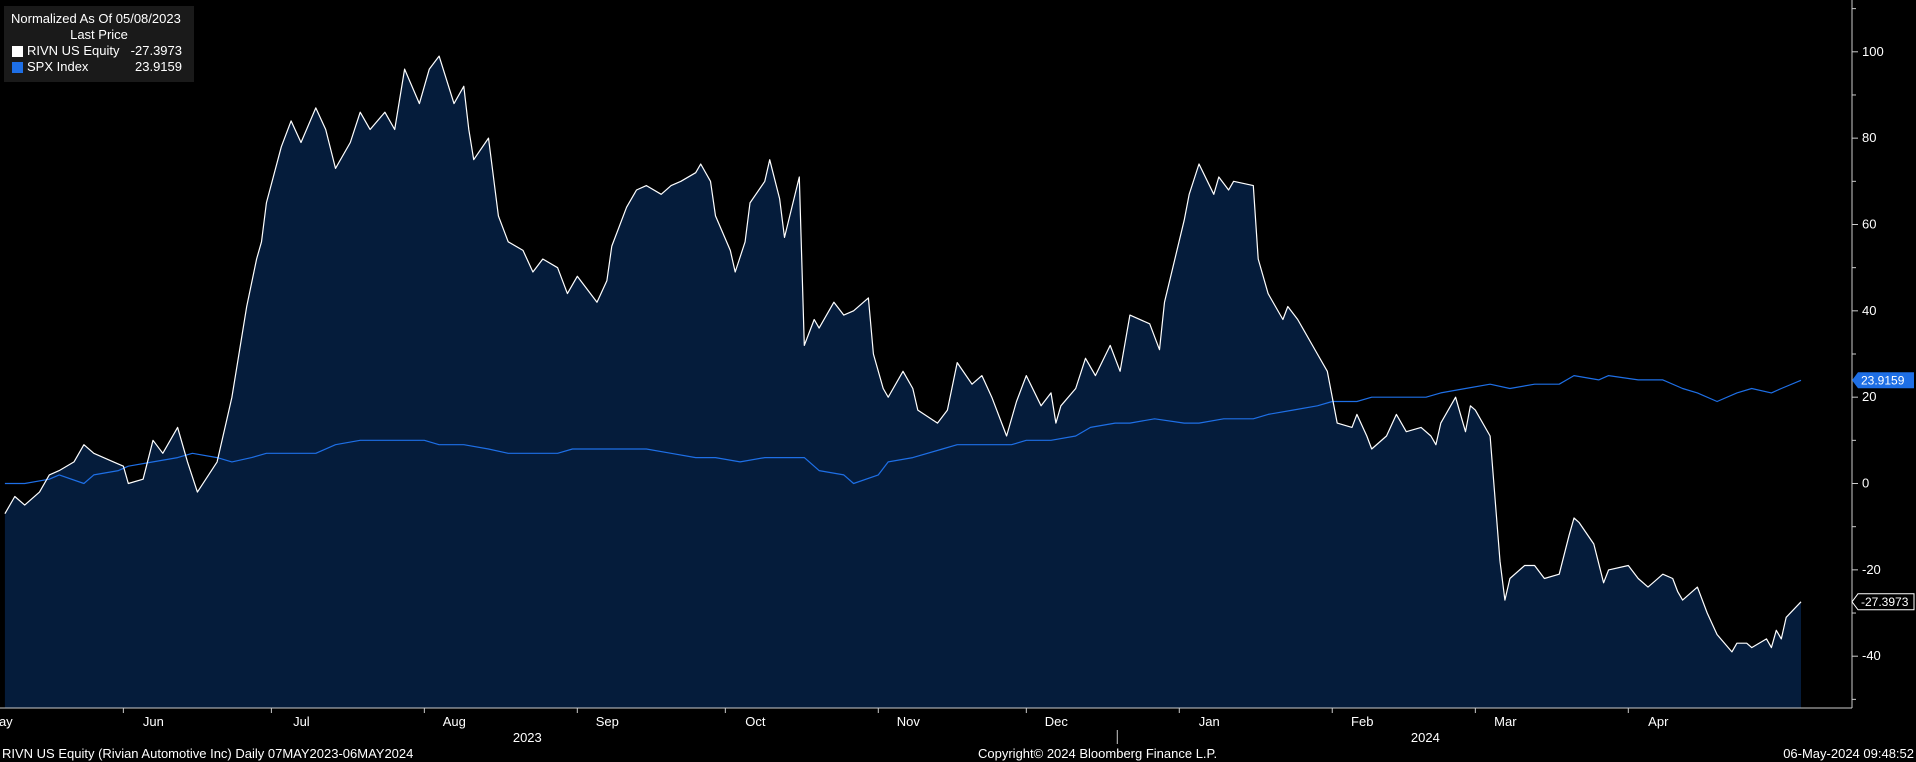 The height and width of the screenshot is (762, 1916). What do you see at coordinates (1869, 137) in the screenshot?
I see `y-tick-label: 80` at bounding box center [1869, 137].